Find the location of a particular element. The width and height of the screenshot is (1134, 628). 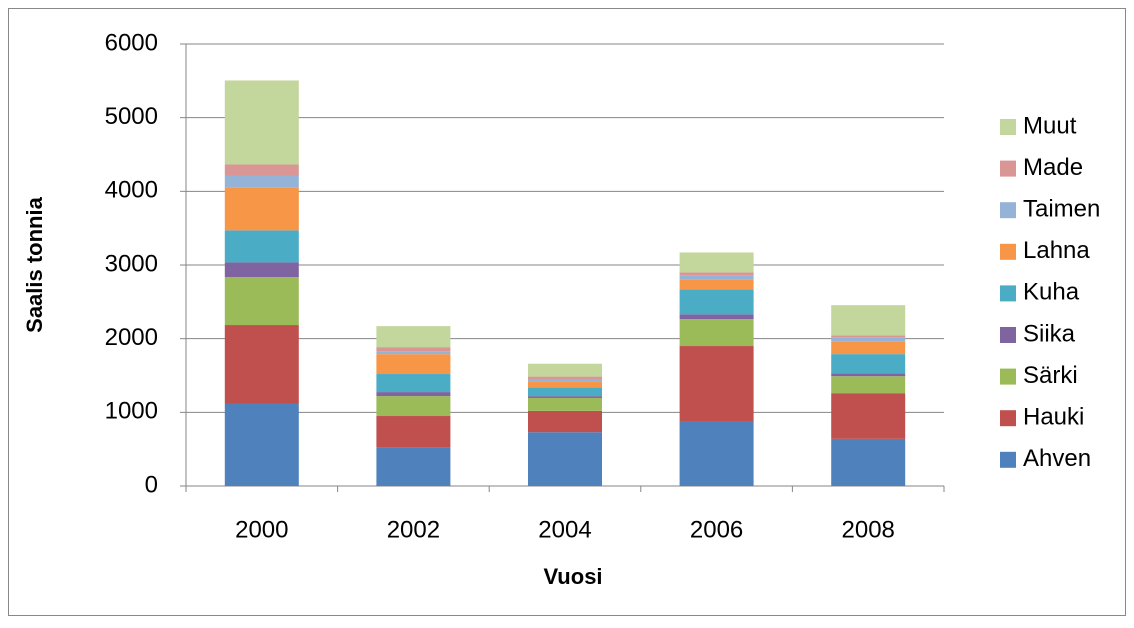

legend-label: Hauki is located at coordinates (1053, 417).